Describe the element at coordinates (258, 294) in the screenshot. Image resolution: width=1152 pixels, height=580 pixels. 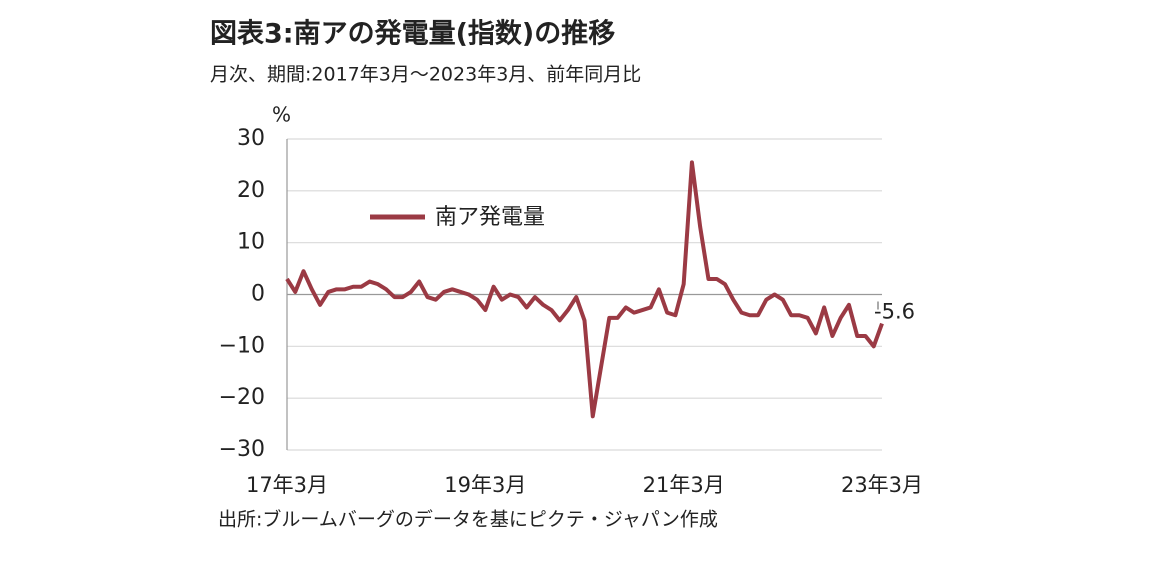
I see `y-tick-label: 0` at that location.